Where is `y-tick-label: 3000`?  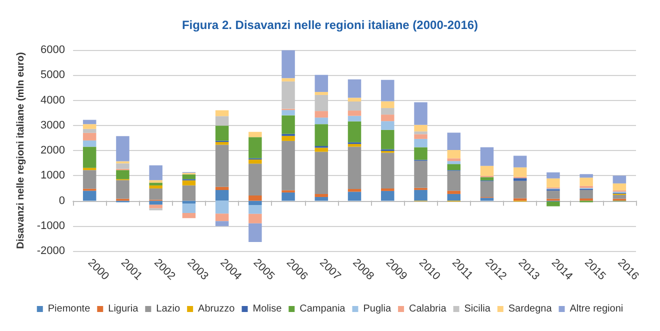 y-tick-label: 3000 is located at coordinates (53, 125).